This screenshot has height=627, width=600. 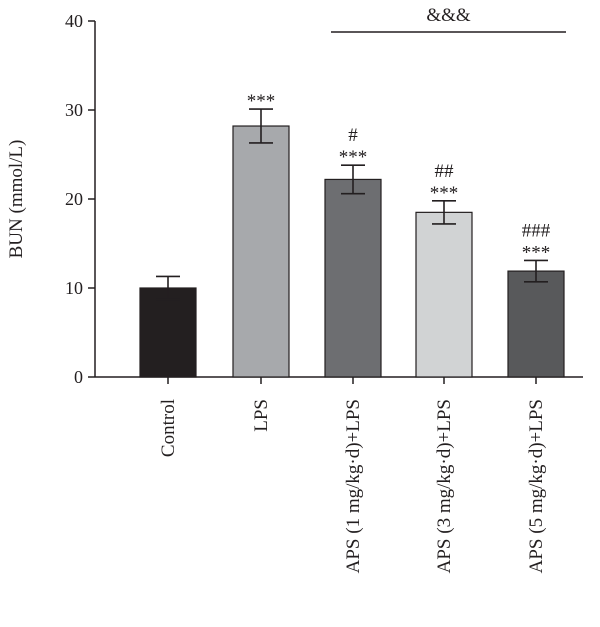 What do you see at coordinates (74, 110) in the screenshot?
I see `y-tick-label: 30` at bounding box center [74, 110].